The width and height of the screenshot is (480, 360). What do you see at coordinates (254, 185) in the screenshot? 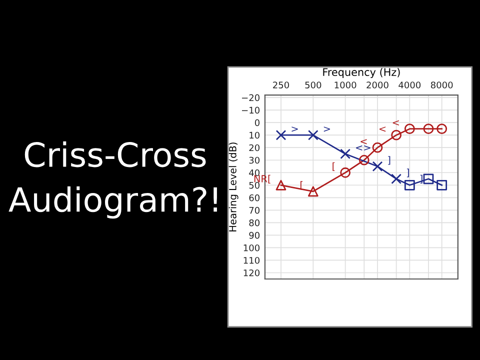
I see `y-tick-label: 50` at bounding box center [254, 185].